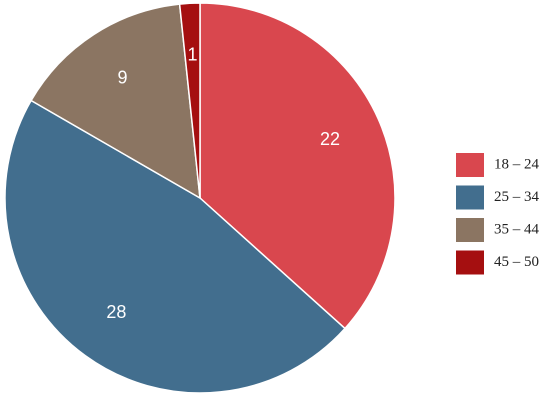 This screenshot has width=550, height=400. Describe the element at coordinates (516, 262) in the screenshot. I see `legend-label: 45 – 50` at that location.